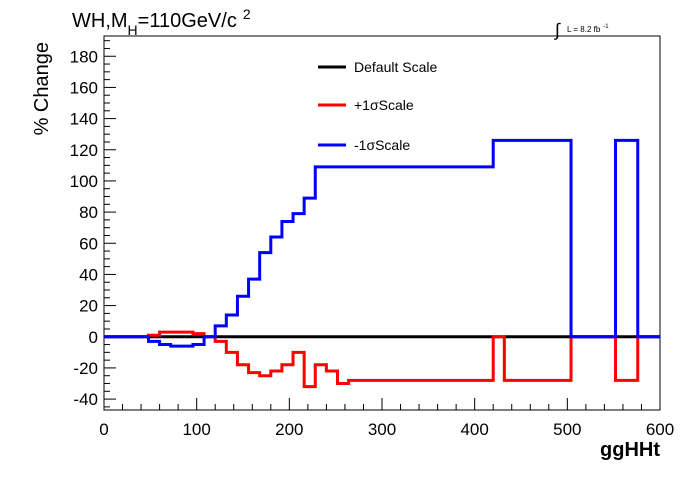 The image size is (696, 477). I want to click on title-rest-text: =110GeV/c, so click(187, 21).